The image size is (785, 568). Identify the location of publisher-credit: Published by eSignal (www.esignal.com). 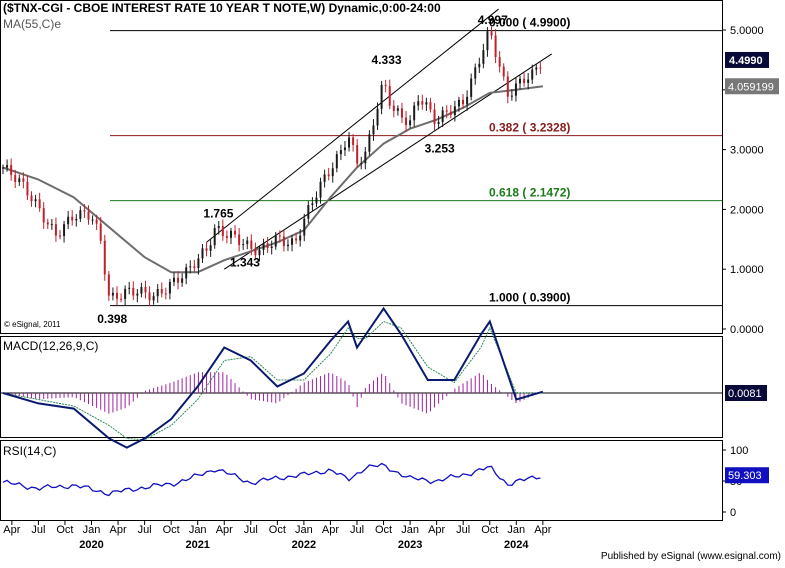
(690, 556).